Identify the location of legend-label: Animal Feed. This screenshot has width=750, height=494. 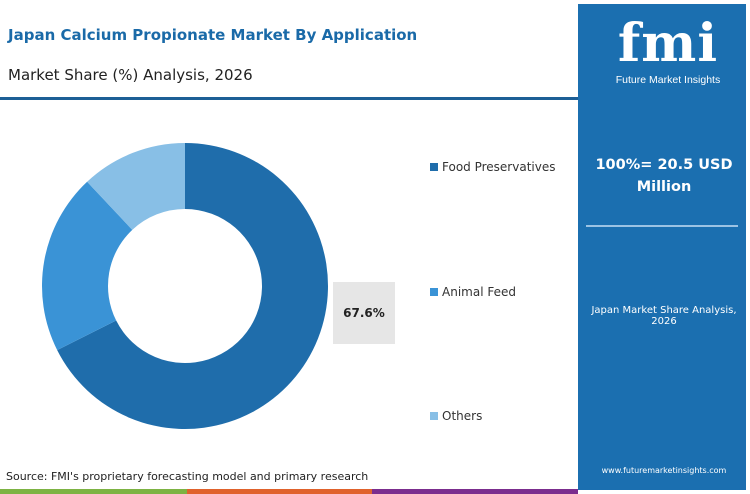
(479, 292).